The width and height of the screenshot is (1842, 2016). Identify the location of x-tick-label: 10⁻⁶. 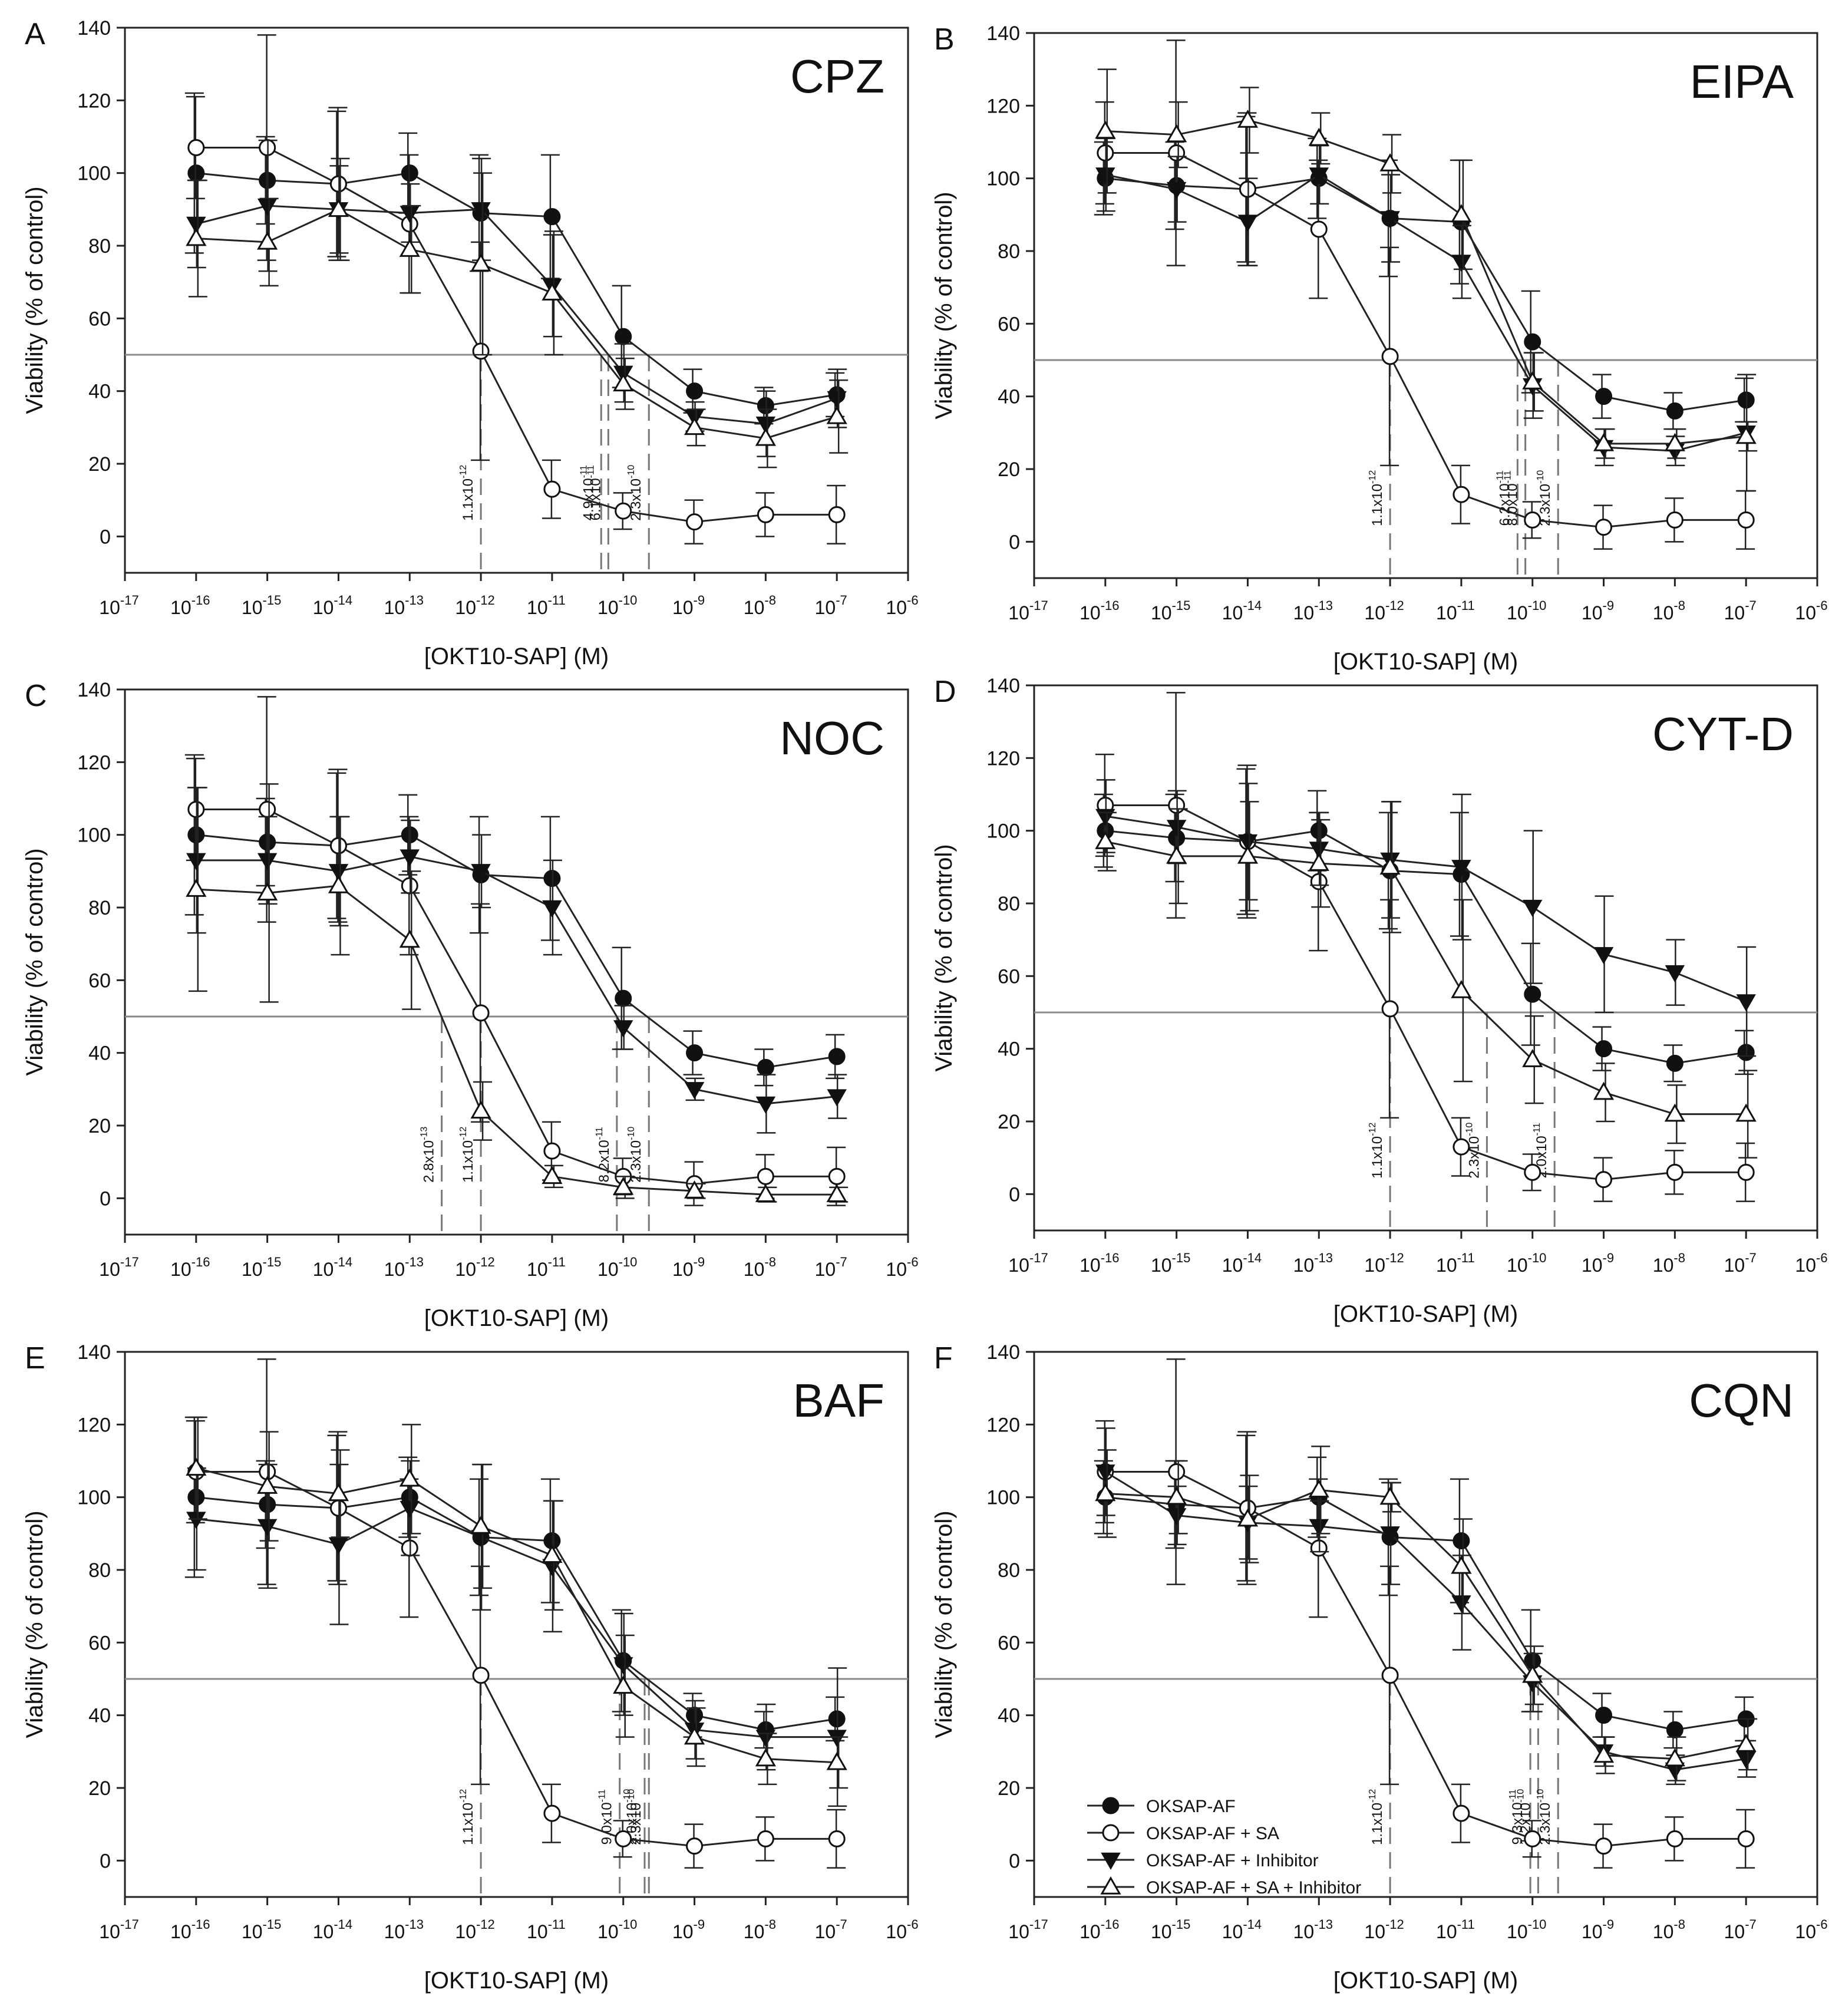
(1811, 1263).